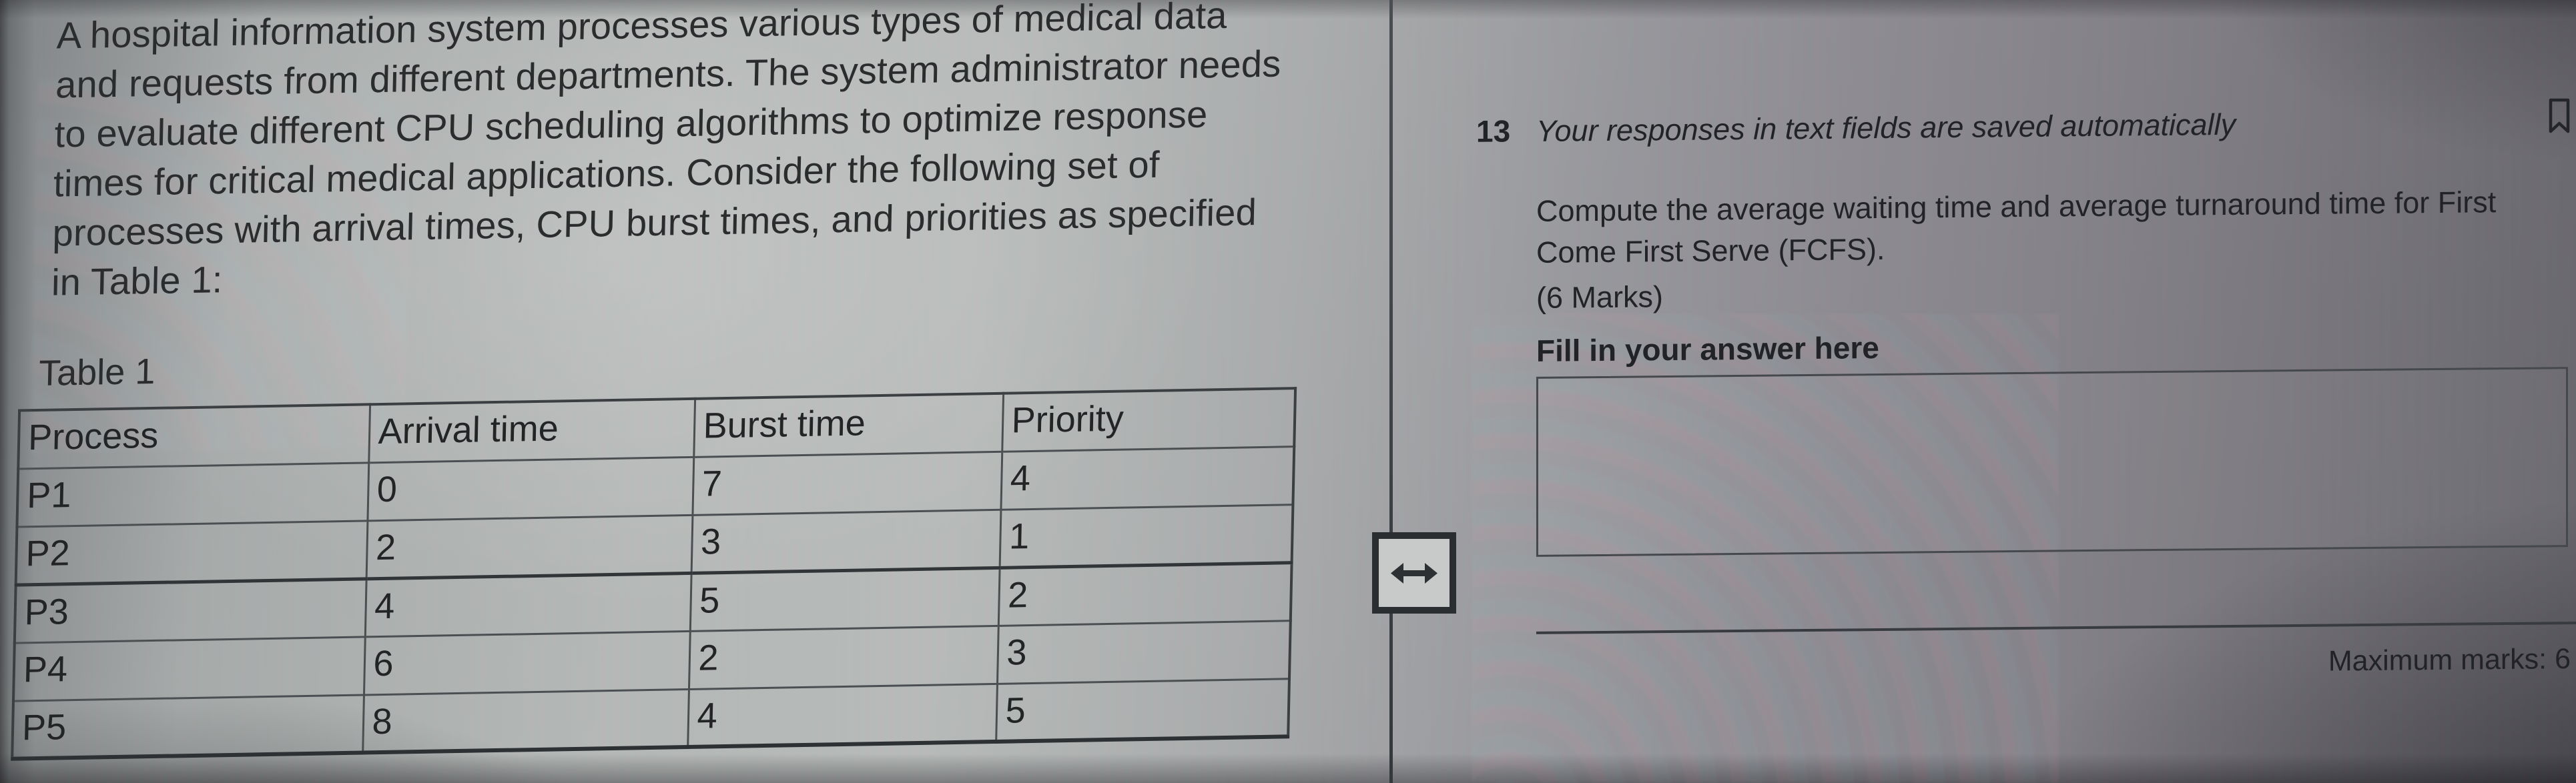  What do you see at coordinates (529, 546) in the screenshot?
I see `cell-arrival-time: 2` at bounding box center [529, 546].